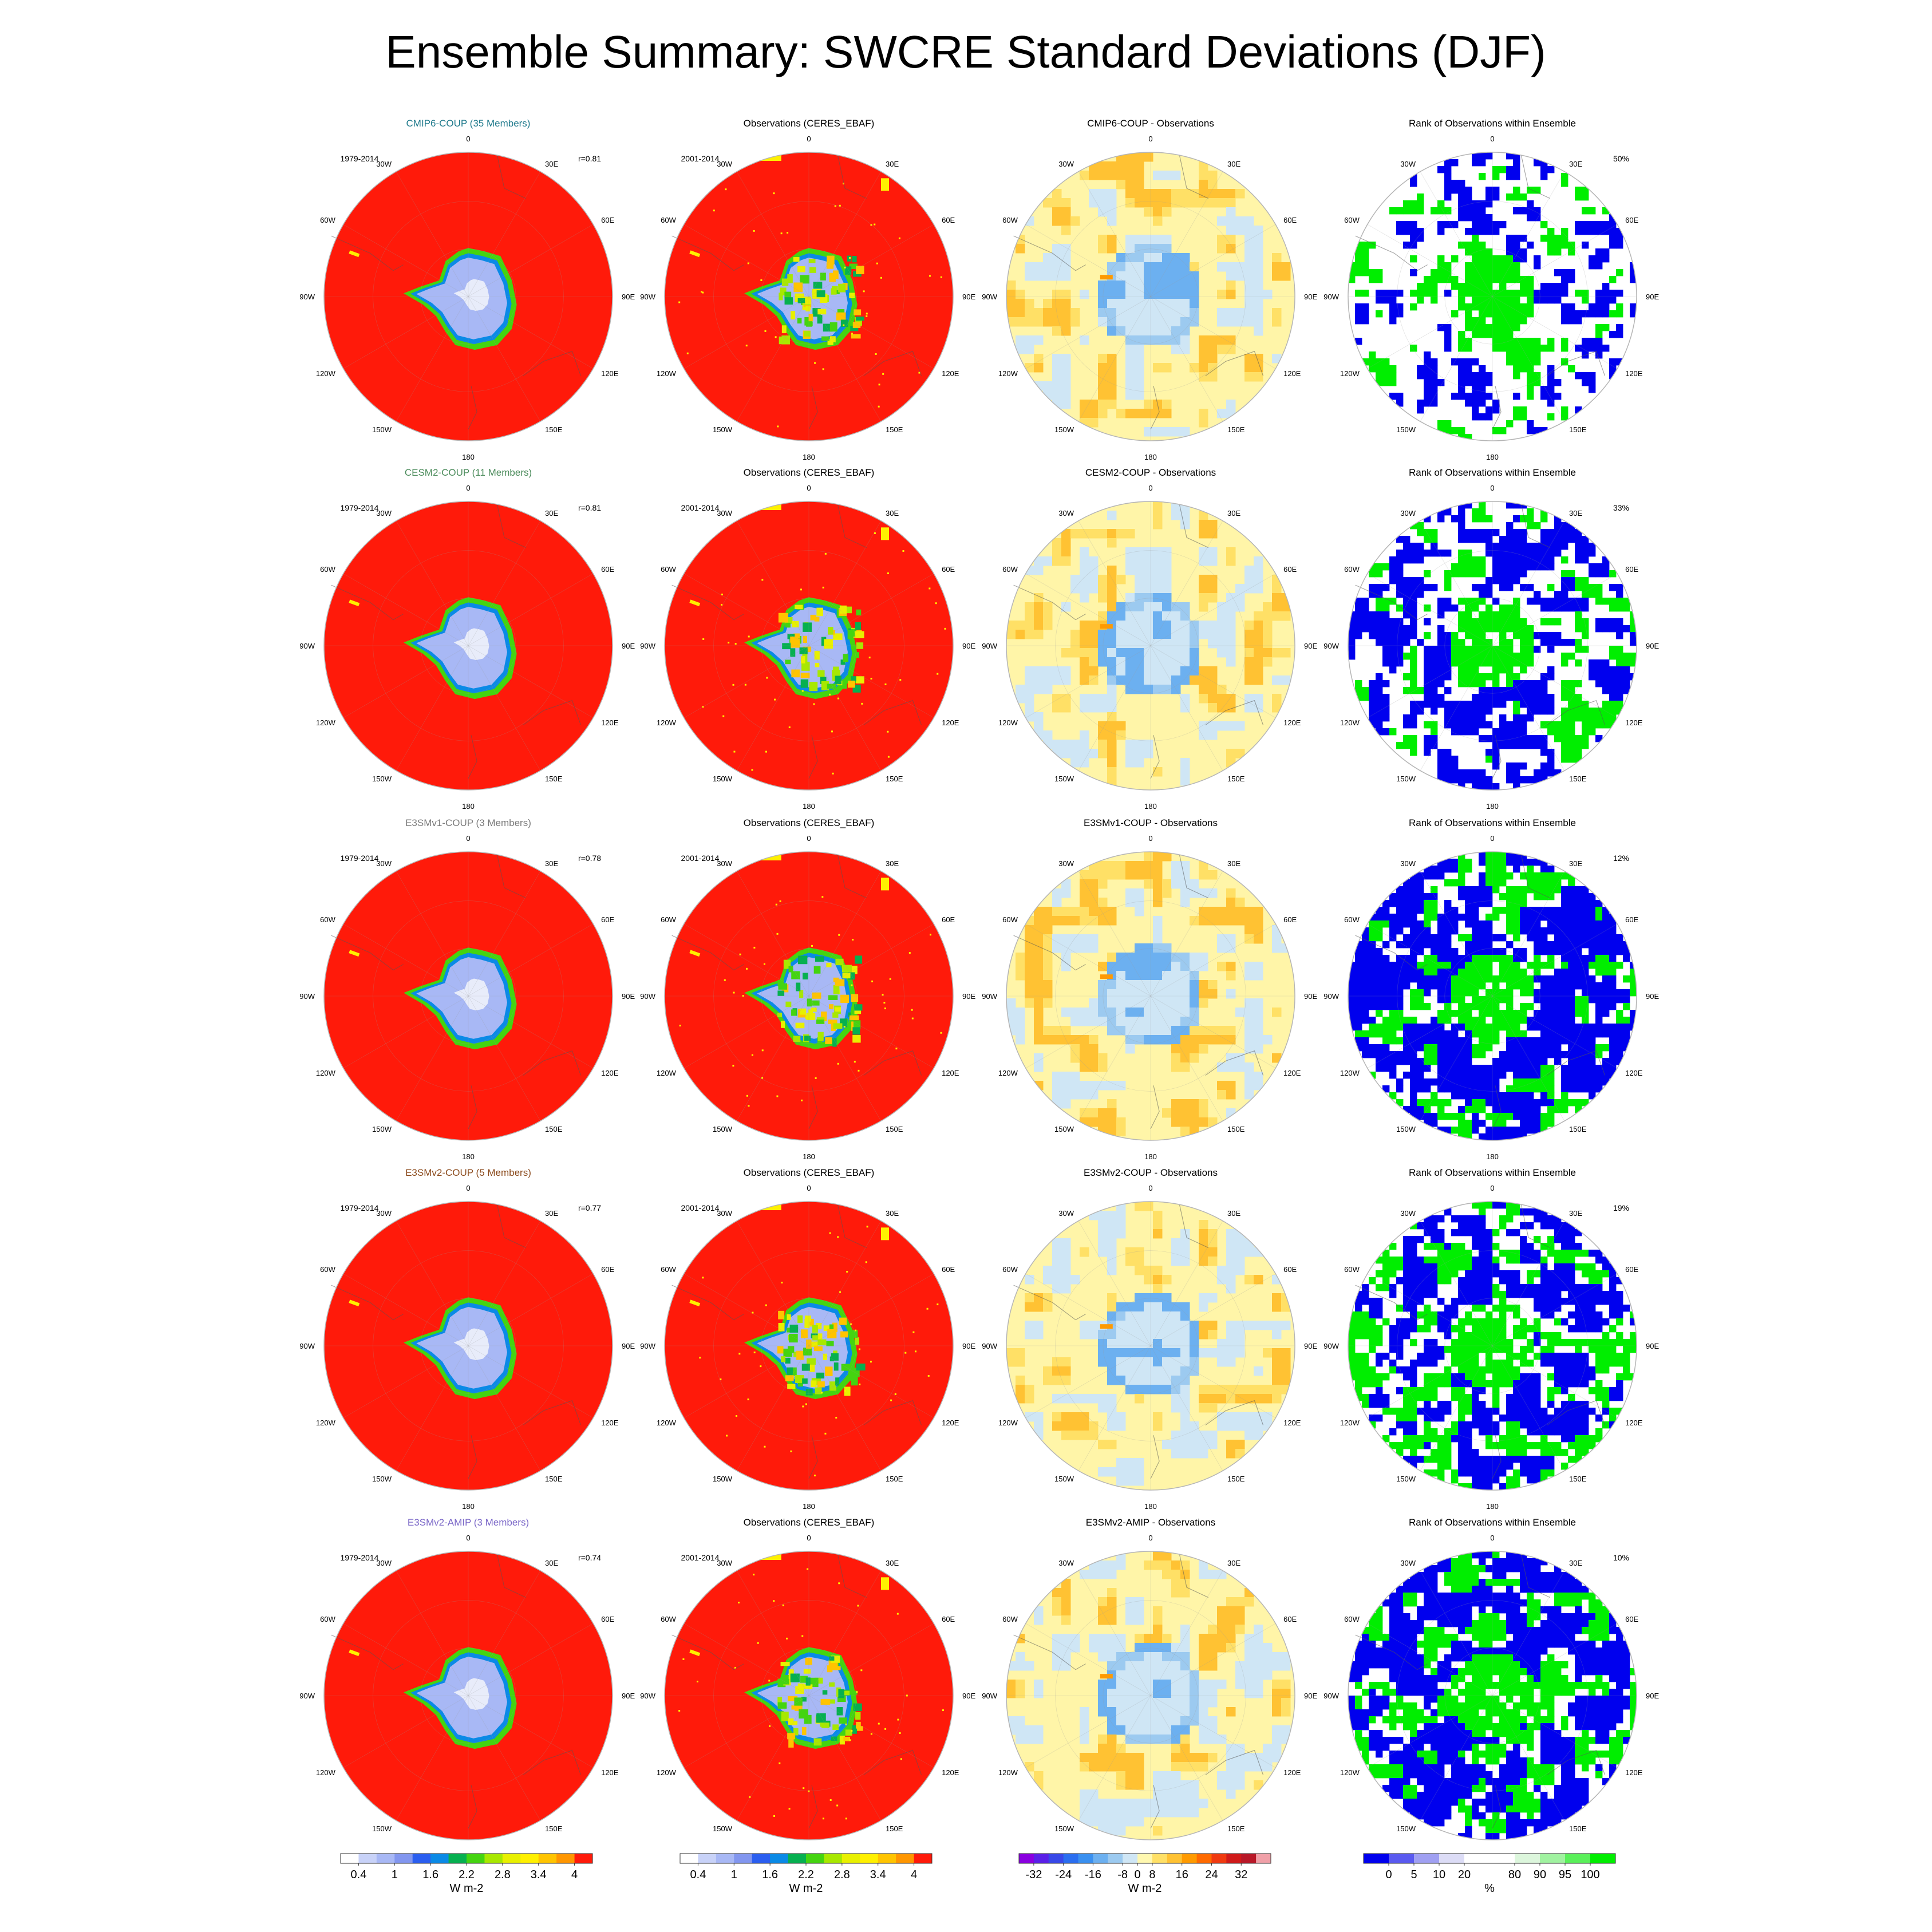  What do you see at coordinates (647, 996) in the screenshot?
I see `longitude-label: 90W` at bounding box center [647, 996].